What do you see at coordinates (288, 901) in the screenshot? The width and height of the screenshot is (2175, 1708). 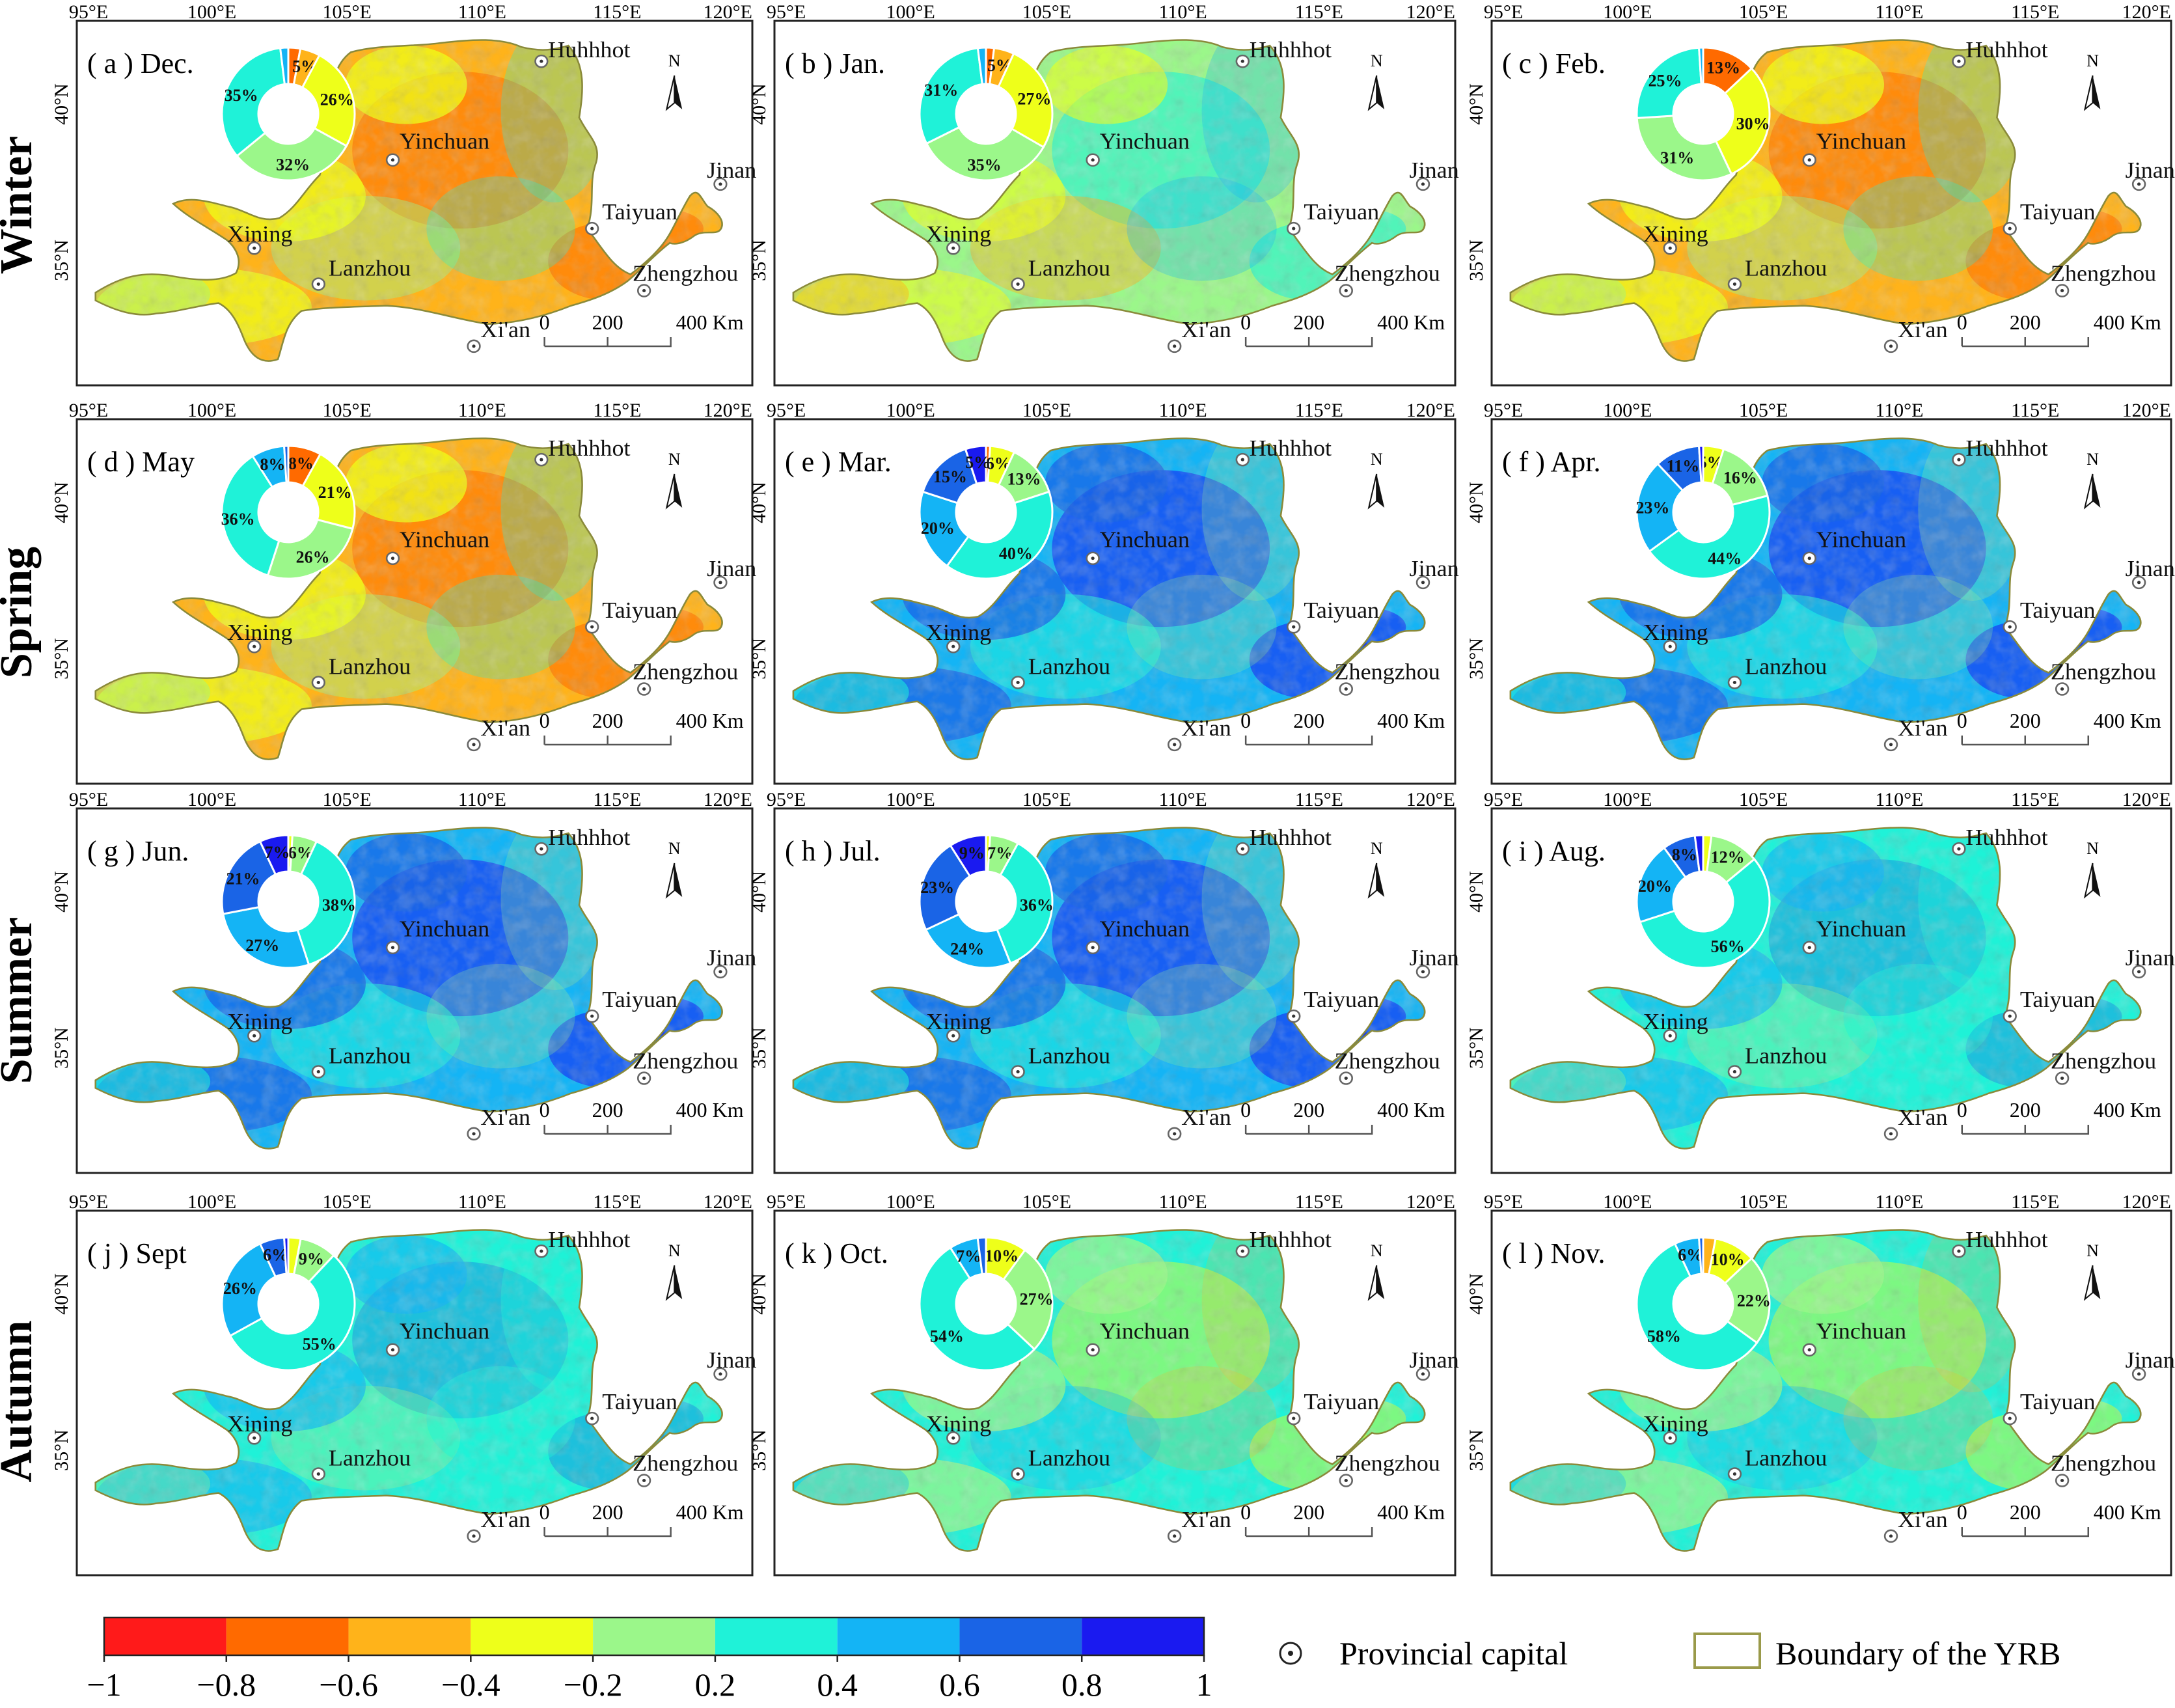 I see `donut-chart: 6%38%27%21%7%` at bounding box center [288, 901].